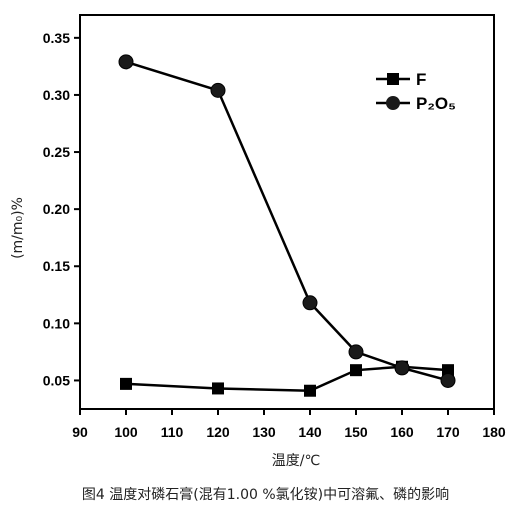 The width and height of the screenshot is (531, 512). Describe the element at coordinates (56, 38) in the screenshot. I see `y-tick-label: 0.35` at that location.